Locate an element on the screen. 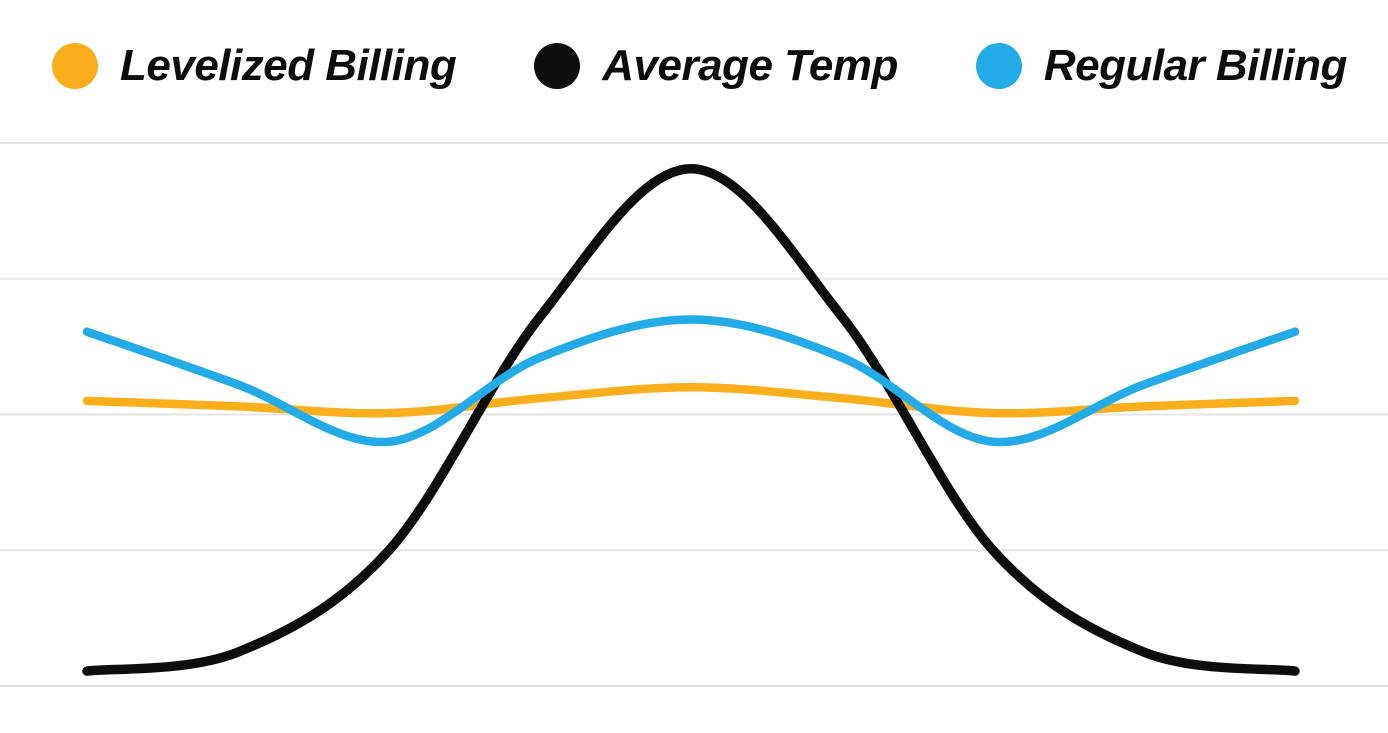 The width and height of the screenshot is (1388, 733). legend-item-label: Average Temp is located at coordinates (750, 65).